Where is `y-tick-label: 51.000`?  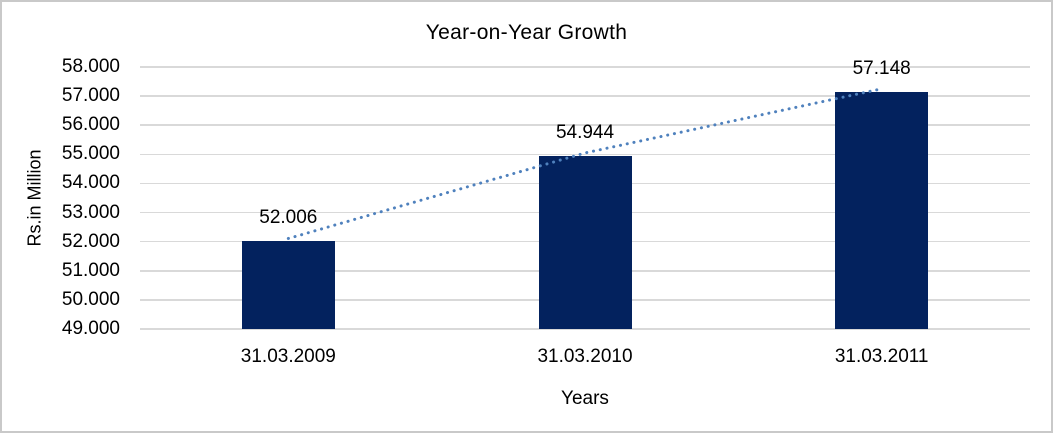 y-tick-label: 51.000 is located at coordinates (90, 270).